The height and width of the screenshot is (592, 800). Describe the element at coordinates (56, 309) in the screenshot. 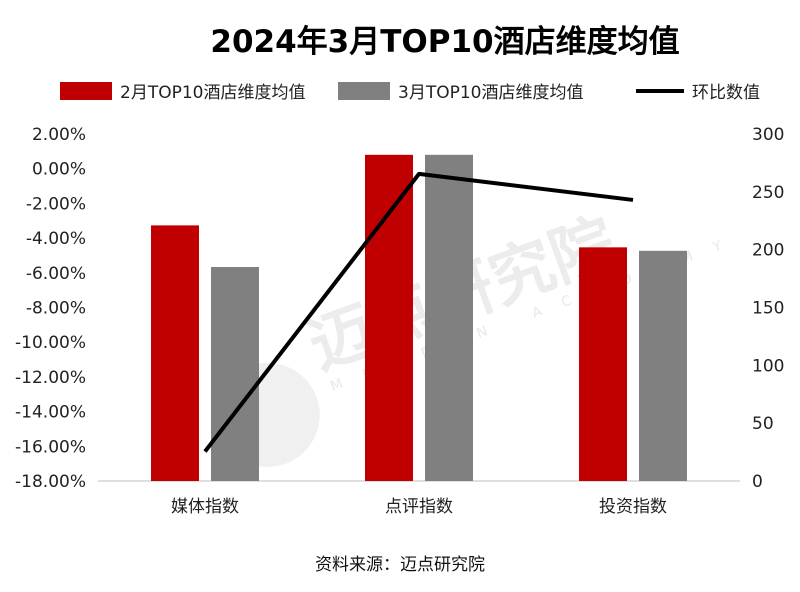

I see `y-left-tick-label: -8.00%` at that location.